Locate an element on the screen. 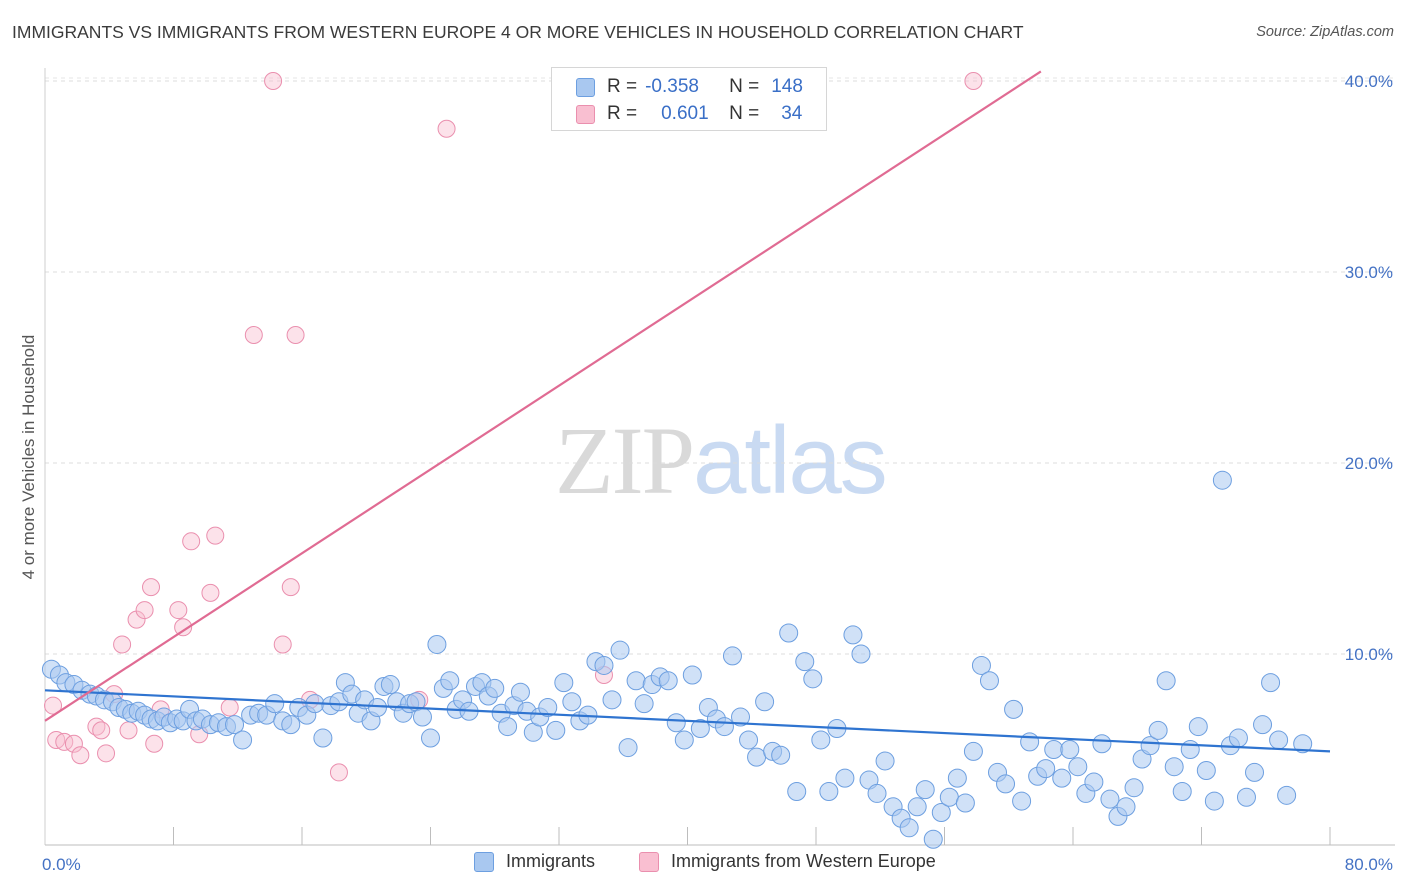 This screenshot has width=1406, height=892. series-legend-western-europe: Immigrants from Western Europe is located at coordinates (787, 861).